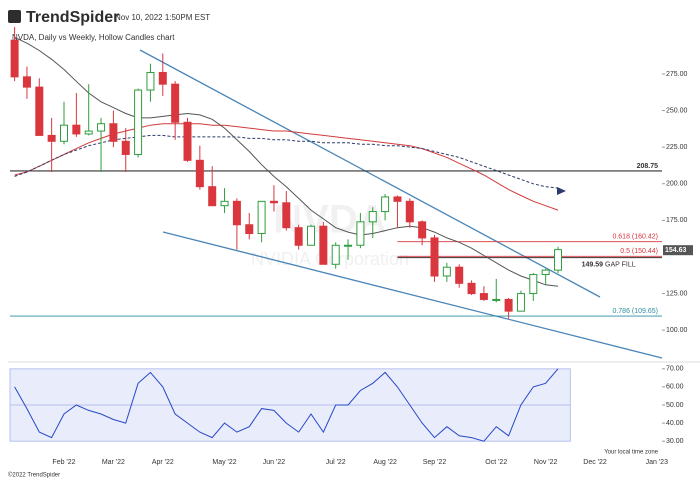  What do you see at coordinates (675, 405) in the screenshot?
I see `y-tick-label: 50.00` at bounding box center [675, 405].